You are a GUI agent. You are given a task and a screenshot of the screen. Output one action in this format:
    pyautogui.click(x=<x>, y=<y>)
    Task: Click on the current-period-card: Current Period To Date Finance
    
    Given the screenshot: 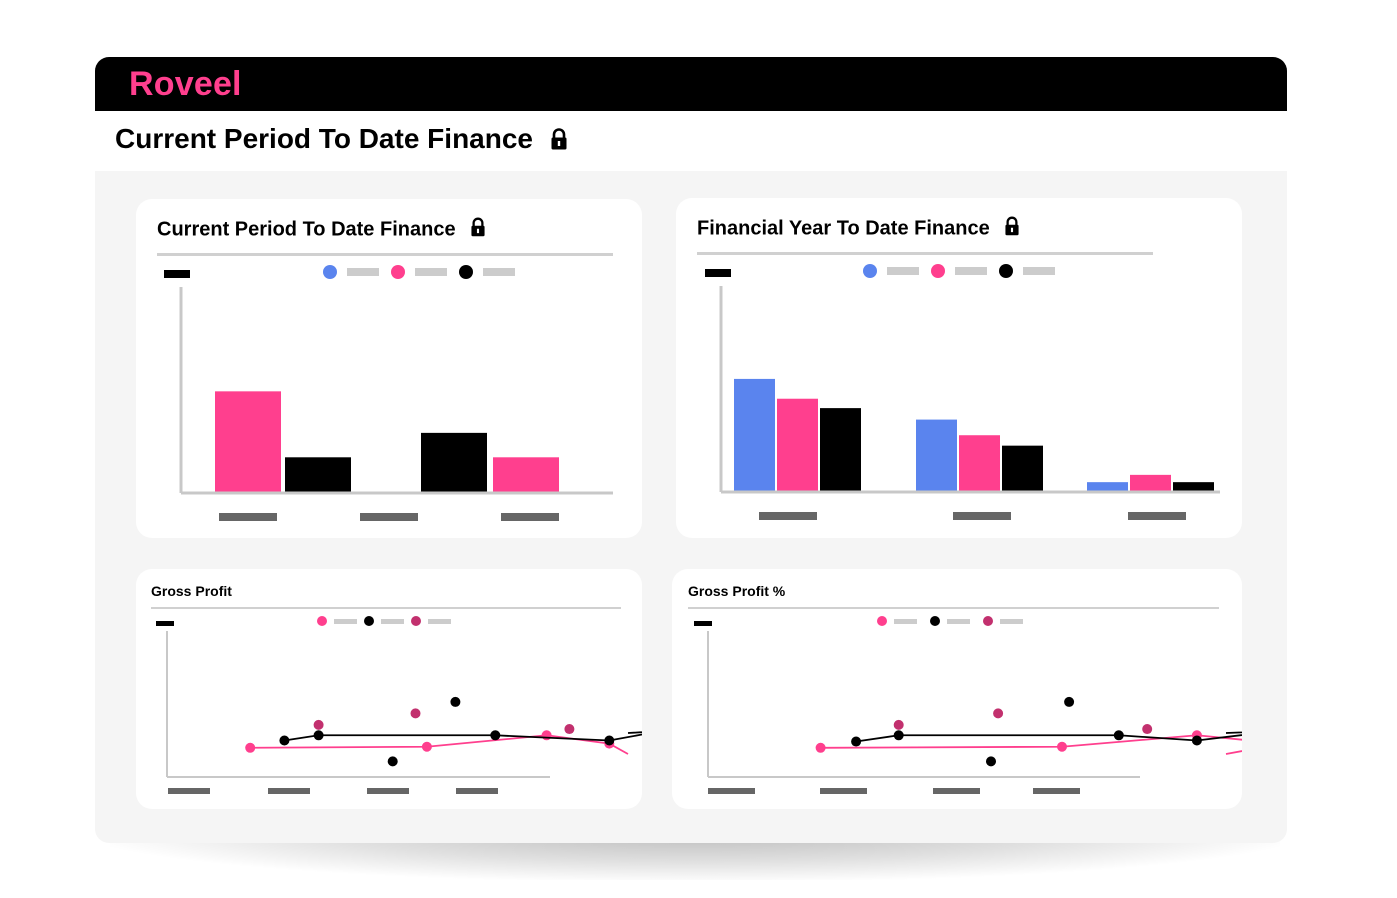 What is the action you would take?
    pyautogui.click(x=389, y=368)
    